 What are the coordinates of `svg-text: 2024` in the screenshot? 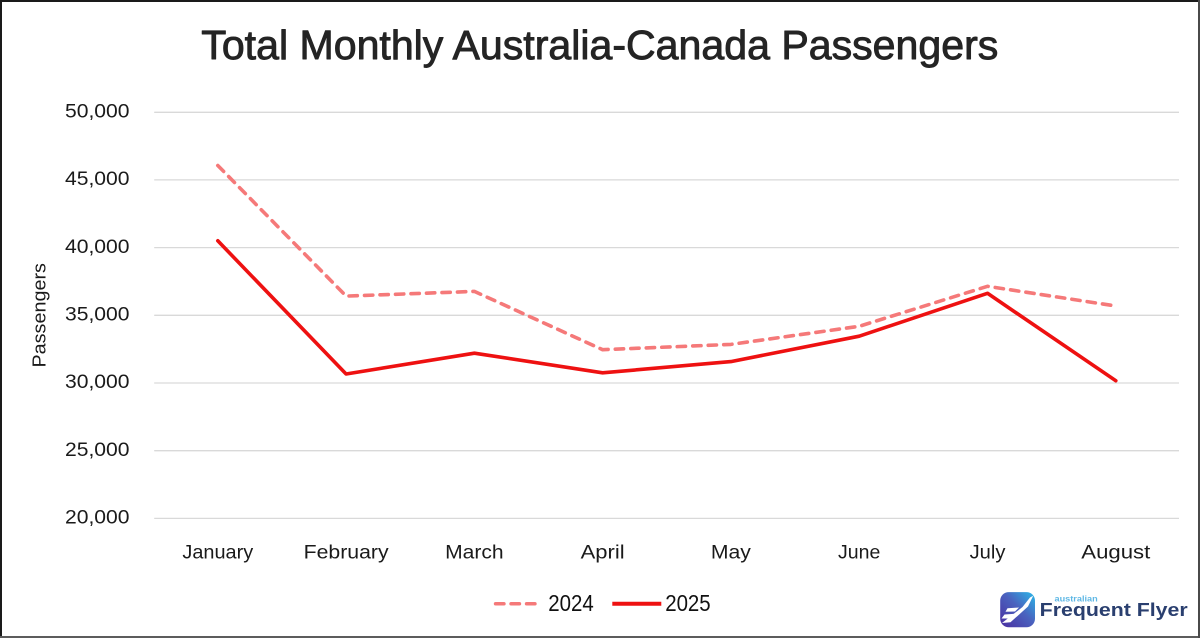 It's located at (571, 603).